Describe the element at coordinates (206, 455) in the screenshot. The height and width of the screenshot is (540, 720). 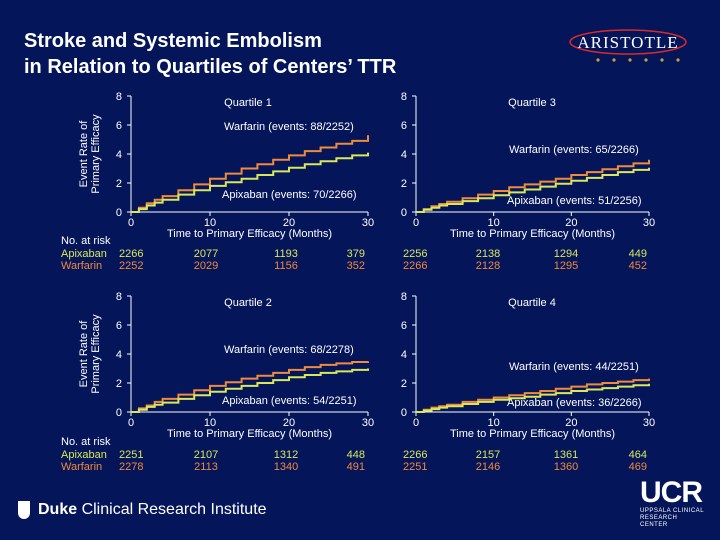
I see `at-risk-value: 2107` at that location.